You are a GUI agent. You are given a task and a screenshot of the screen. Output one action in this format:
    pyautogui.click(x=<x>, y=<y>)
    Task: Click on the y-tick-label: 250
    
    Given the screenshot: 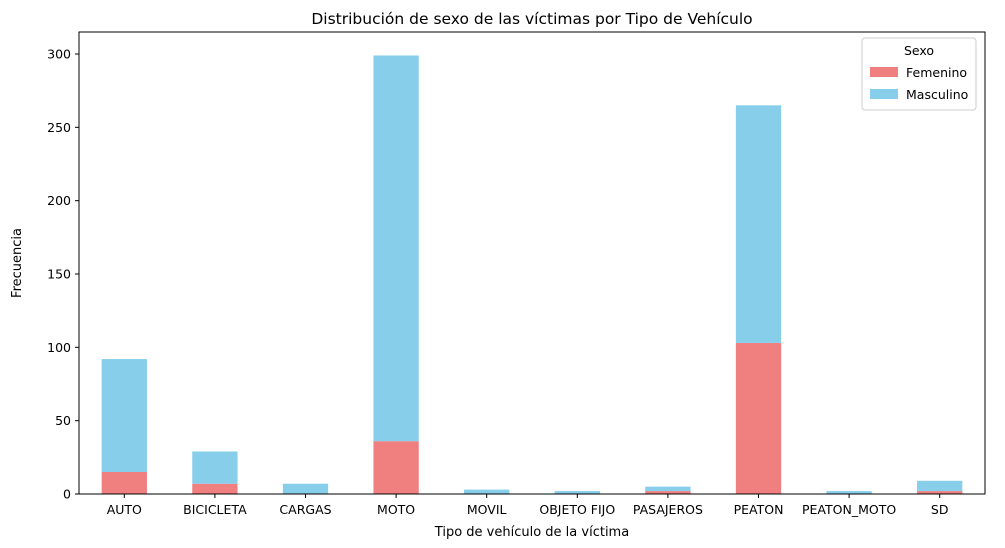 What is the action you would take?
    pyautogui.click(x=59, y=127)
    